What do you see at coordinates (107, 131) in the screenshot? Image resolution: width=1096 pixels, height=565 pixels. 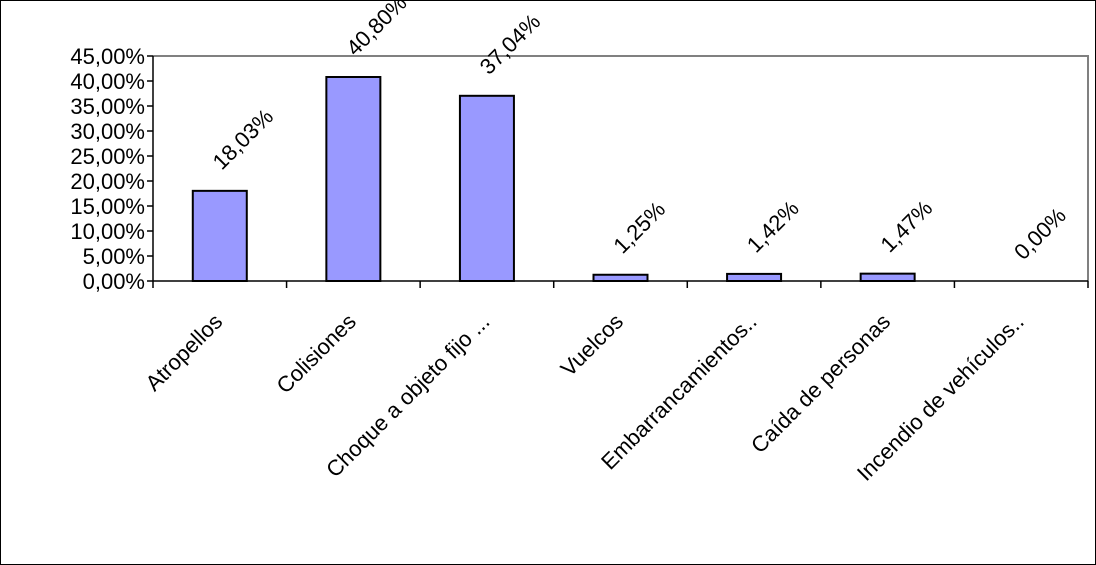 I see `y-tick-label: 30,00%` at bounding box center [107, 131].